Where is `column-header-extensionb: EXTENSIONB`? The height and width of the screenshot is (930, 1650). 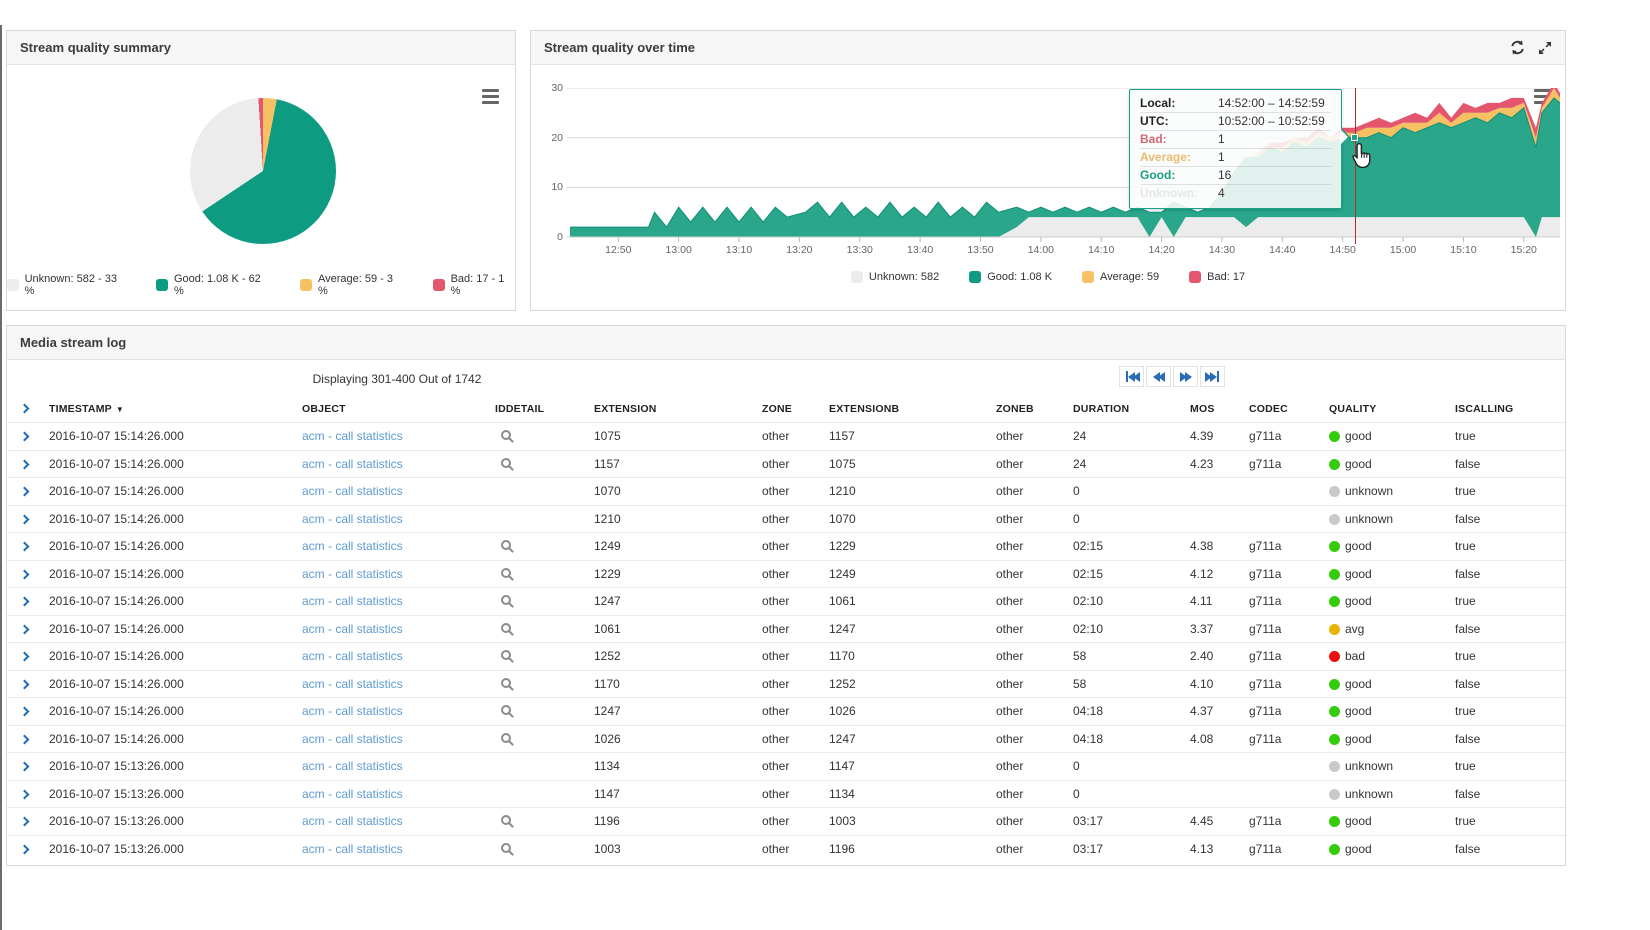 column-header-extensionb: EXTENSIONB is located at coordinates (864, 409).